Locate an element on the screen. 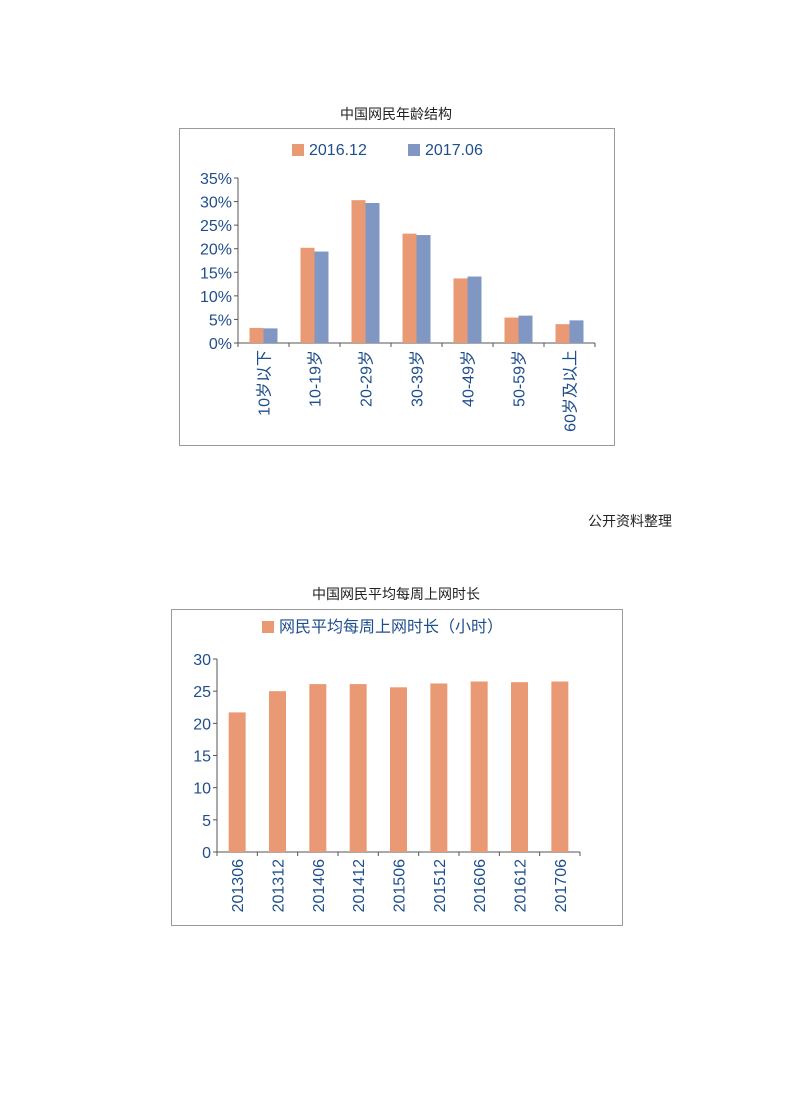  x-tick-label: 201412 is located at coordinates (359, 885).